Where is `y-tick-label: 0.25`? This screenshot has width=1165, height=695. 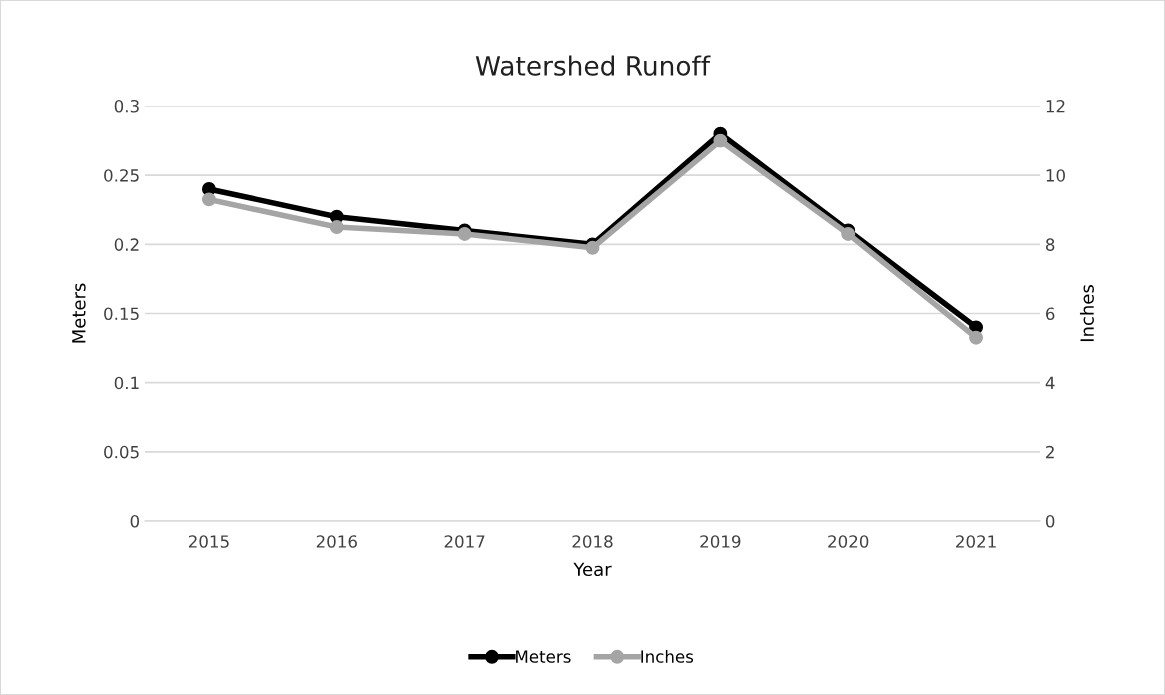 y-tick-label: 0.25 is located at coordinates (121, 175).